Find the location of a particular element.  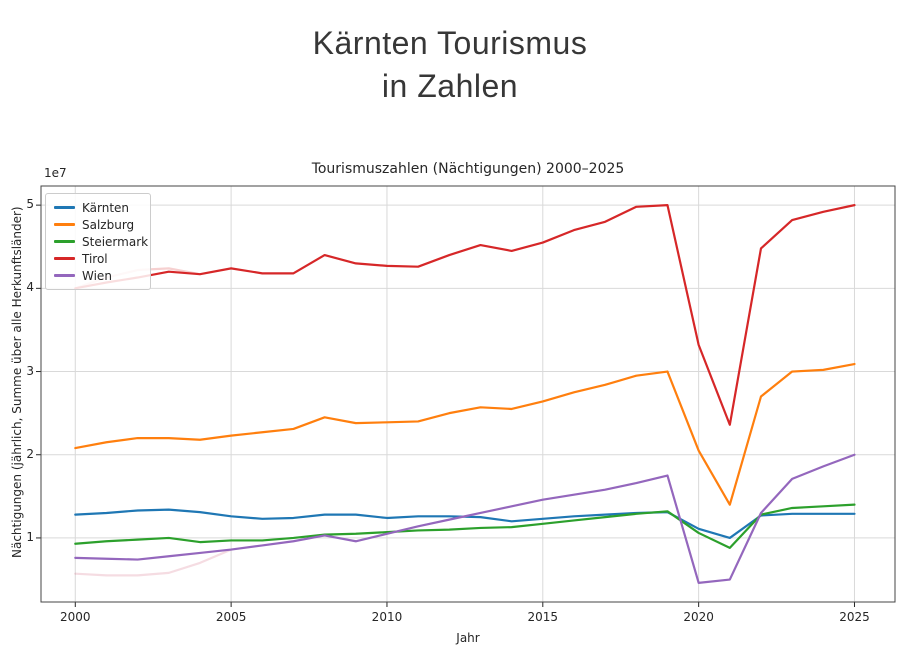

legend-label-wien: Wien is located at coordinates (97, 275).